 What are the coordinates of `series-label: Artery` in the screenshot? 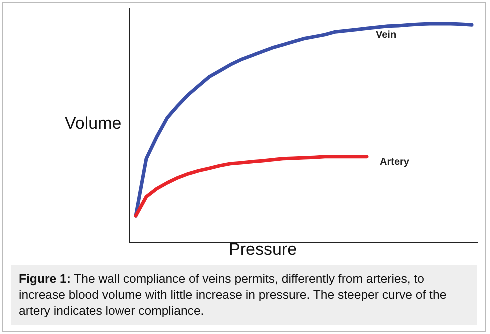 It's located at (395, 162).